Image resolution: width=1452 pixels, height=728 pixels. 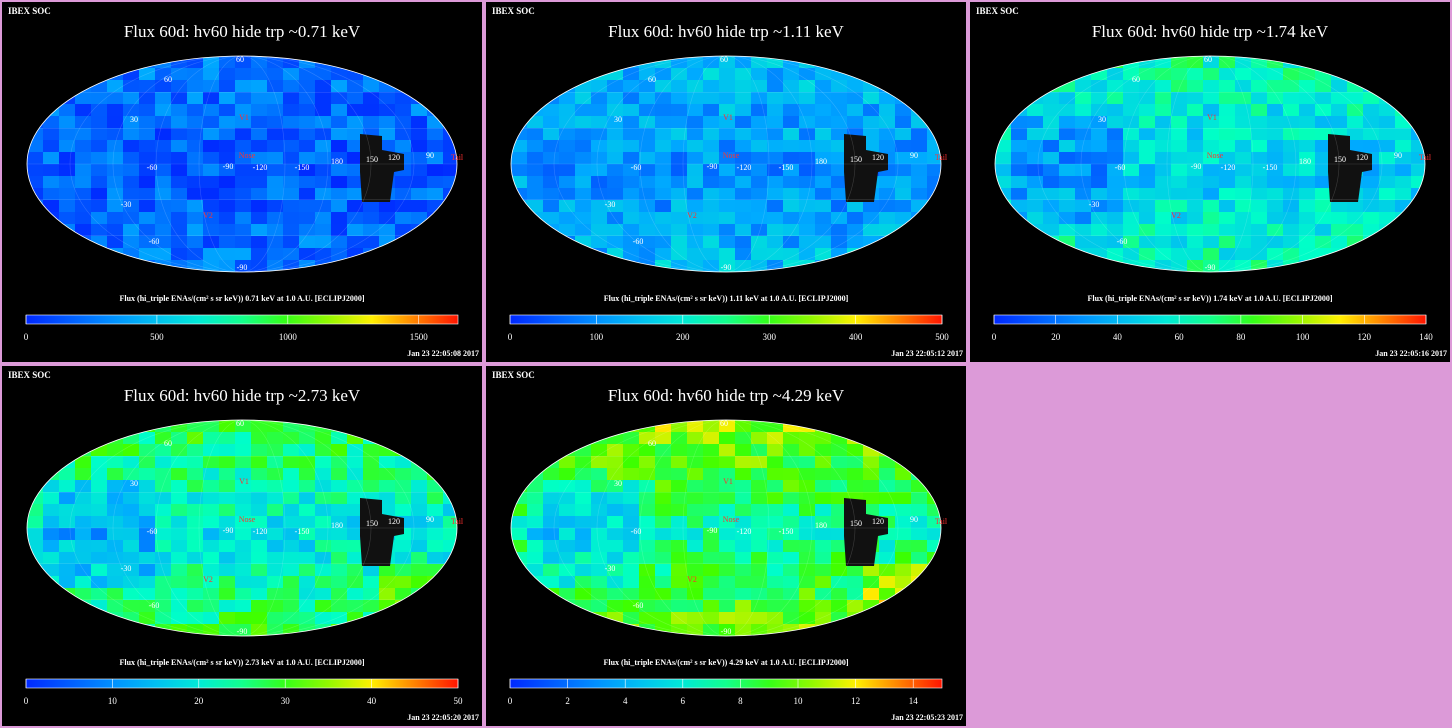 What do you see at coordinates (1117, 337) in the screenshot?
I see `colorbar-tick-label: 40` at bounding box center [1117, 337].